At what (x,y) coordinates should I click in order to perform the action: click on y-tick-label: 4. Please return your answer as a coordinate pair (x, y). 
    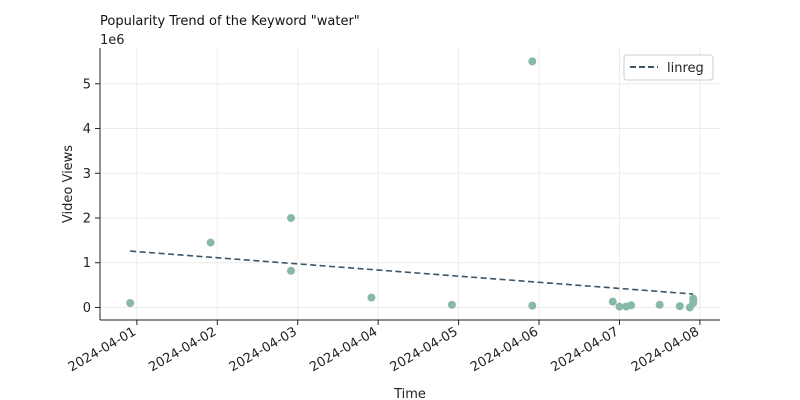
    Looking at the image, I should click on (87, 129).